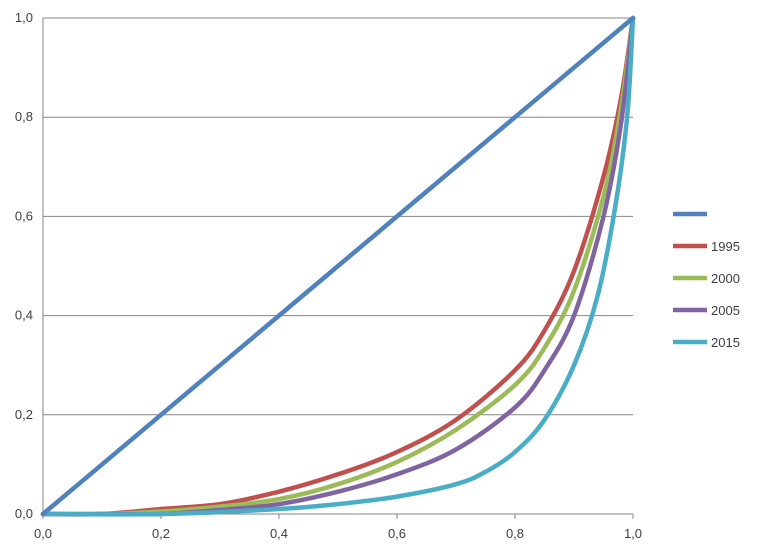 The width and height of the screenshot is (760, 557). What do you see at coordinates (706, 280) in the screenshot?
I see `legend: 1995 2000 2005 2015` at bounding box center [706, 280].